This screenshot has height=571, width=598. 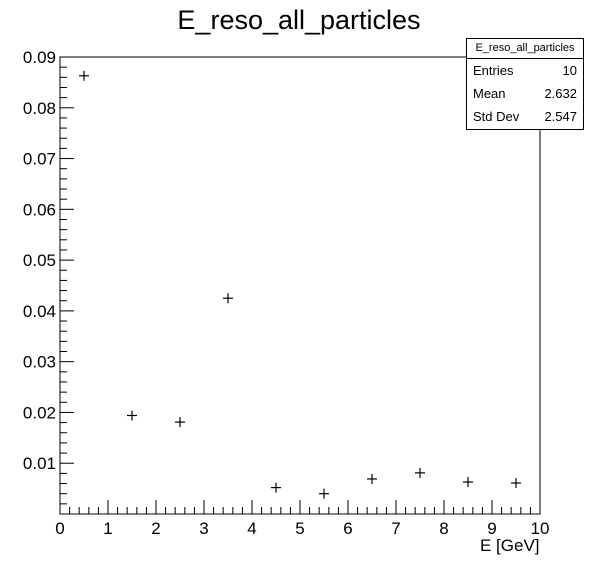 I want to click on stats-row-stddev: Std Dev 2.547, so click(x=525, y=116).